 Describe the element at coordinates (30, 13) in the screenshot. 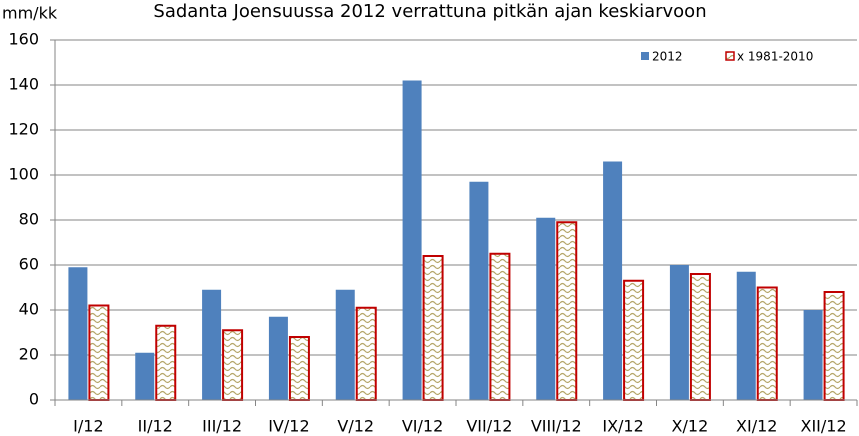

I see `y-axis-label: mm/kk` at that location.